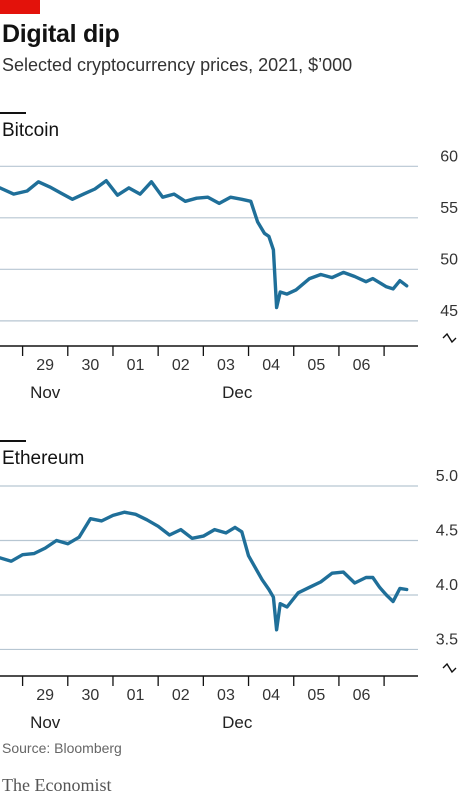 The image size is (461, 800). What do you see at coordinates (13, 113) in the screenshot?
I see `panel-rule-bitcoin` at bounding box center [13, 113].